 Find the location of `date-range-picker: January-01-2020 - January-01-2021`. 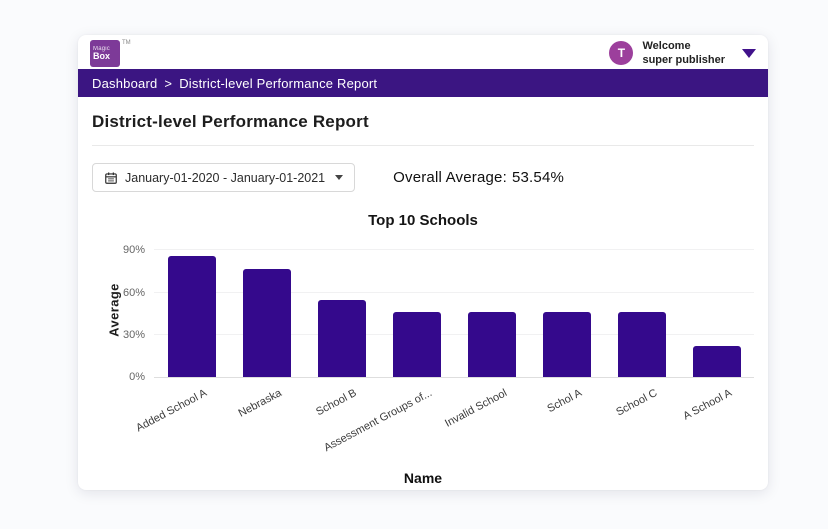

date-range-picker: January-01-2020 - January-01-2021 is located at coordinates (224, 177).